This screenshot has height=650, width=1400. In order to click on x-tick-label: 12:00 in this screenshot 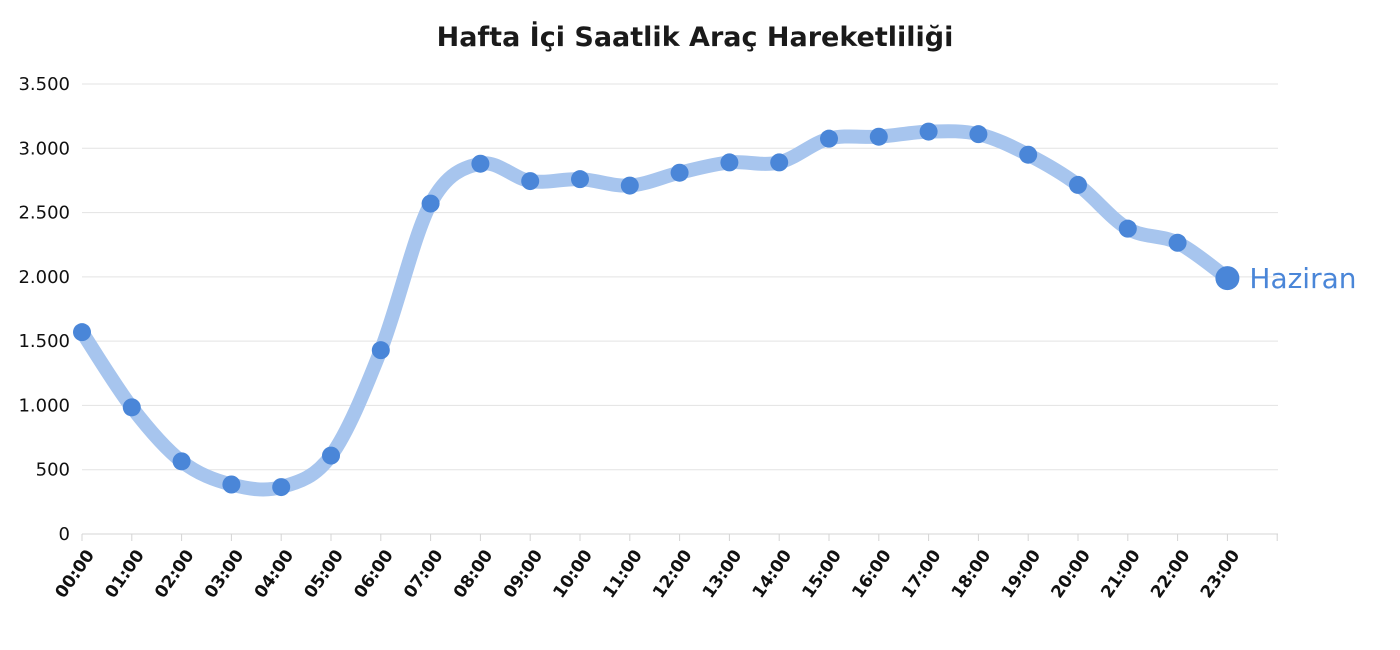, I will do `click(673, 574)`.